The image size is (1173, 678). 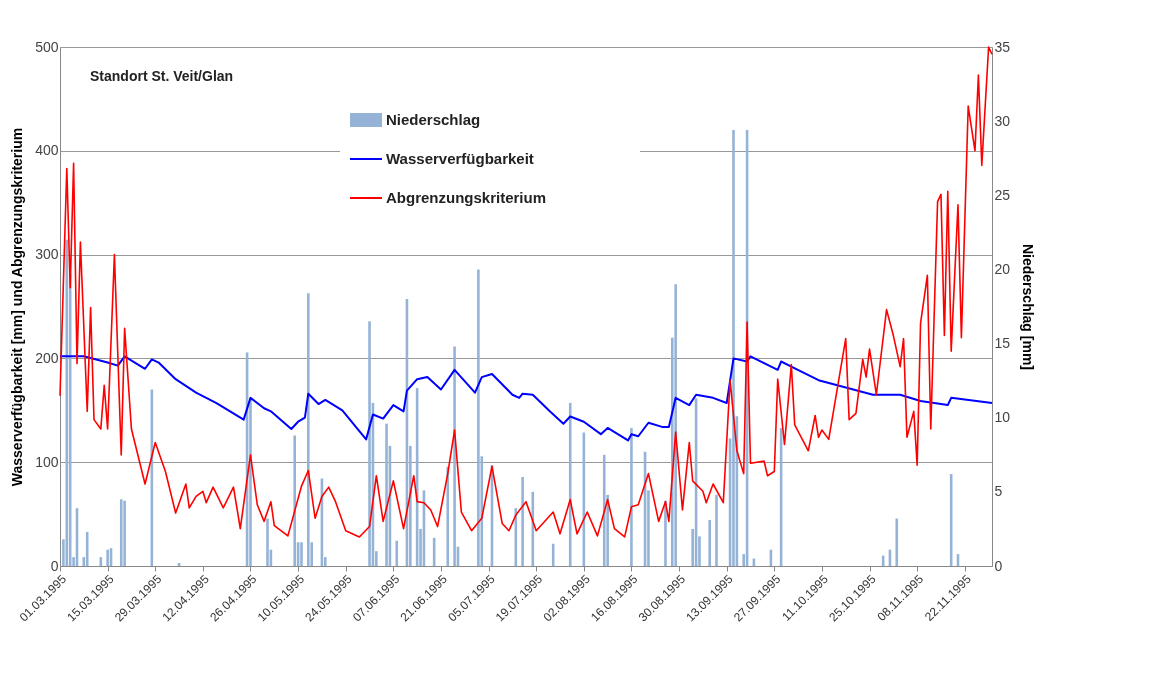 What do you see at coordinates (1002, 417) in the screenshot?
I see `y2-tick-label: 10` at bounding box center [1002, 417].